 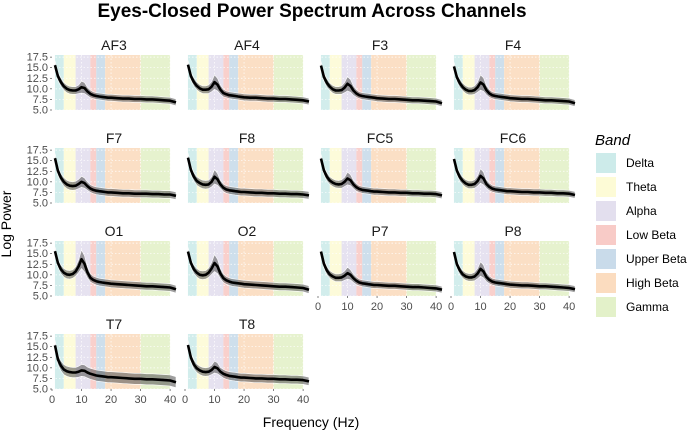 I want to click on legend-item-delta: Delta, so click(x=625, y=163).